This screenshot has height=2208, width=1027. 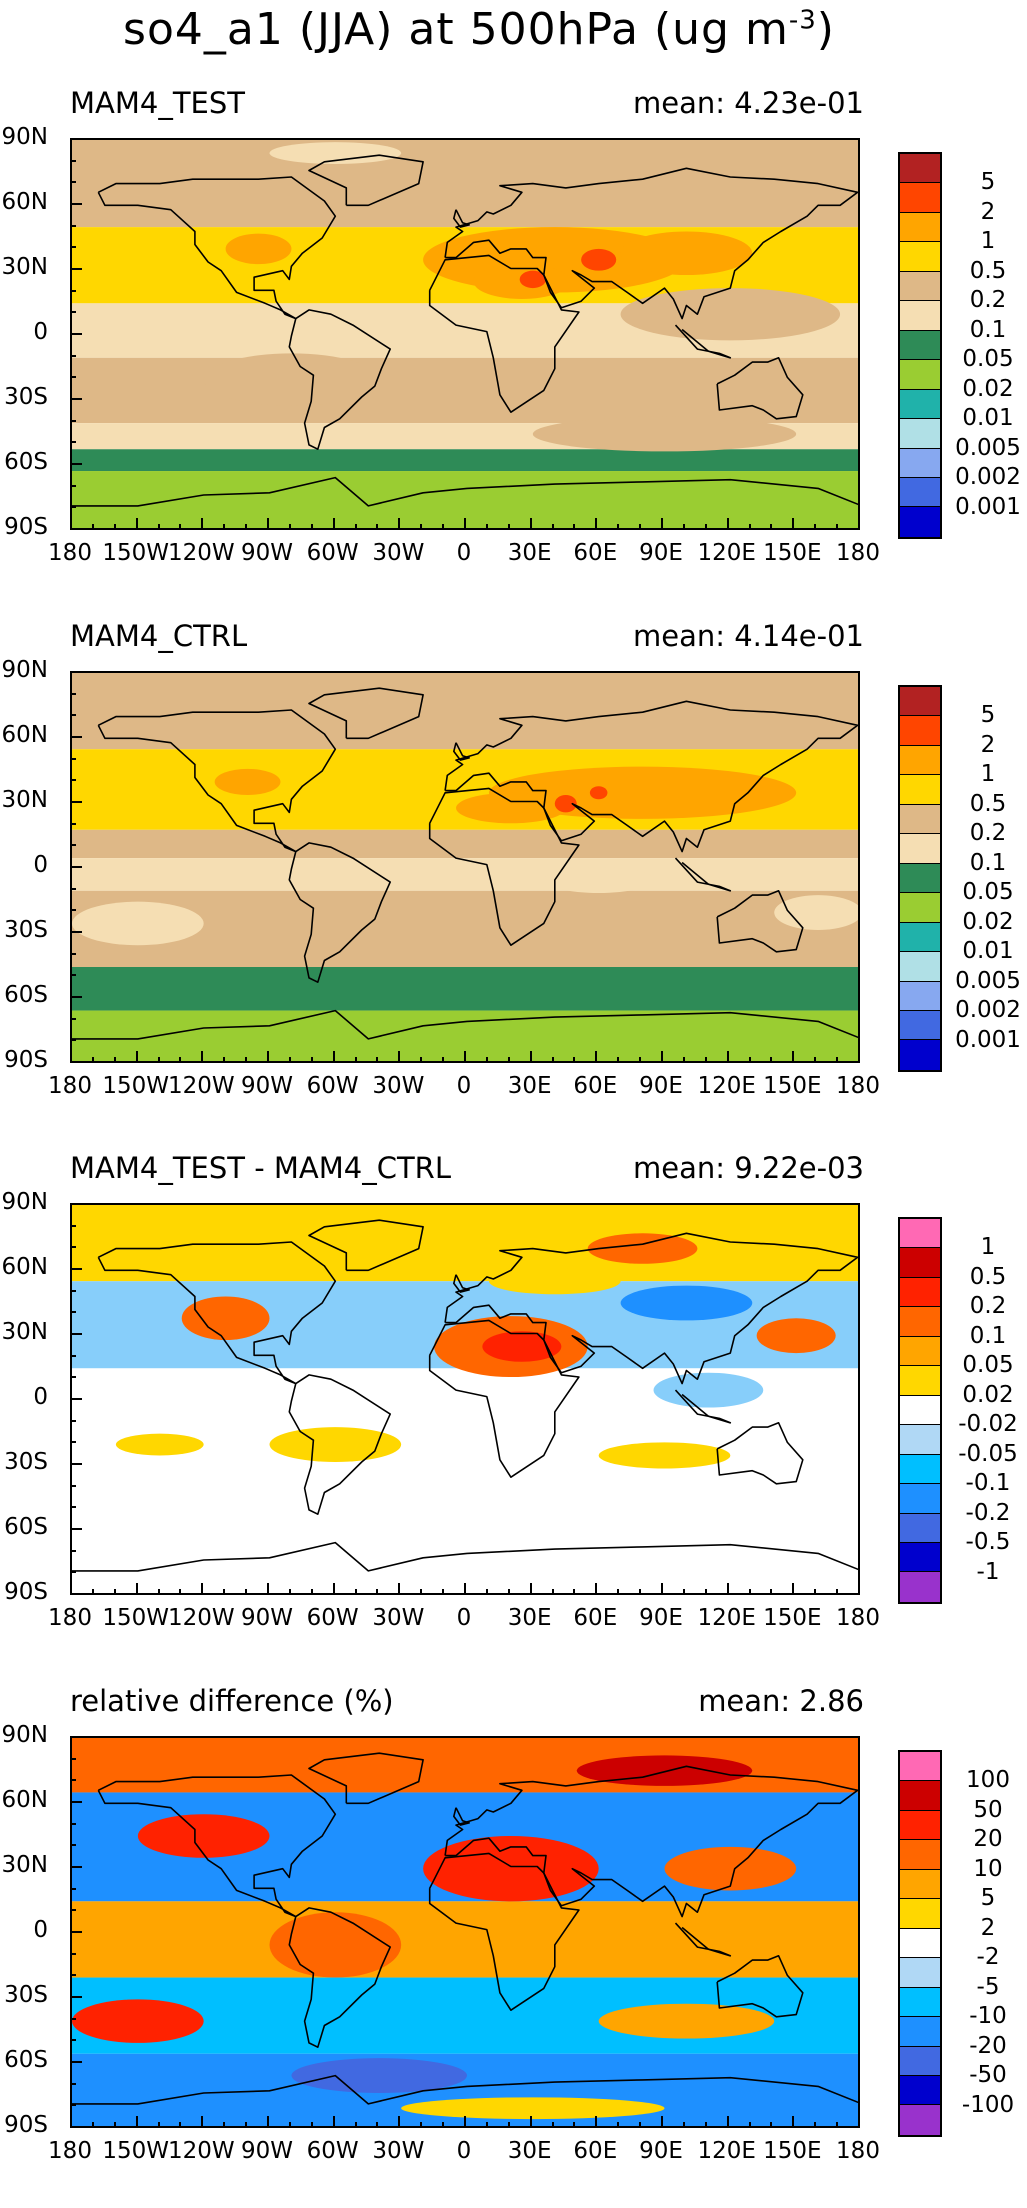 I want to click on colorbar-label: -1, so click(x=988, y=1571).